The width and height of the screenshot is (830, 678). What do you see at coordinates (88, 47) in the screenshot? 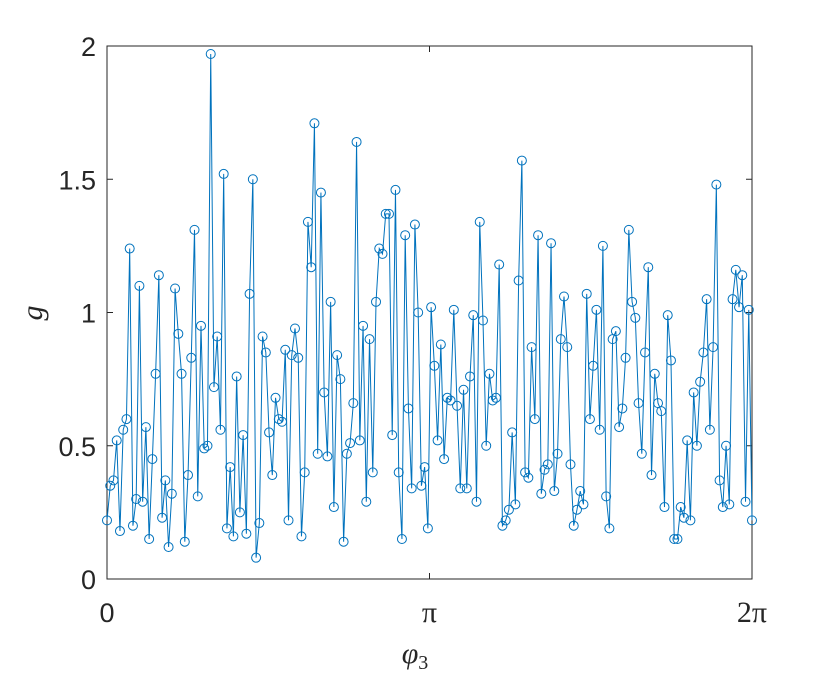
I see `y-tick-label-4: 2` at bounding box center [88, 47].